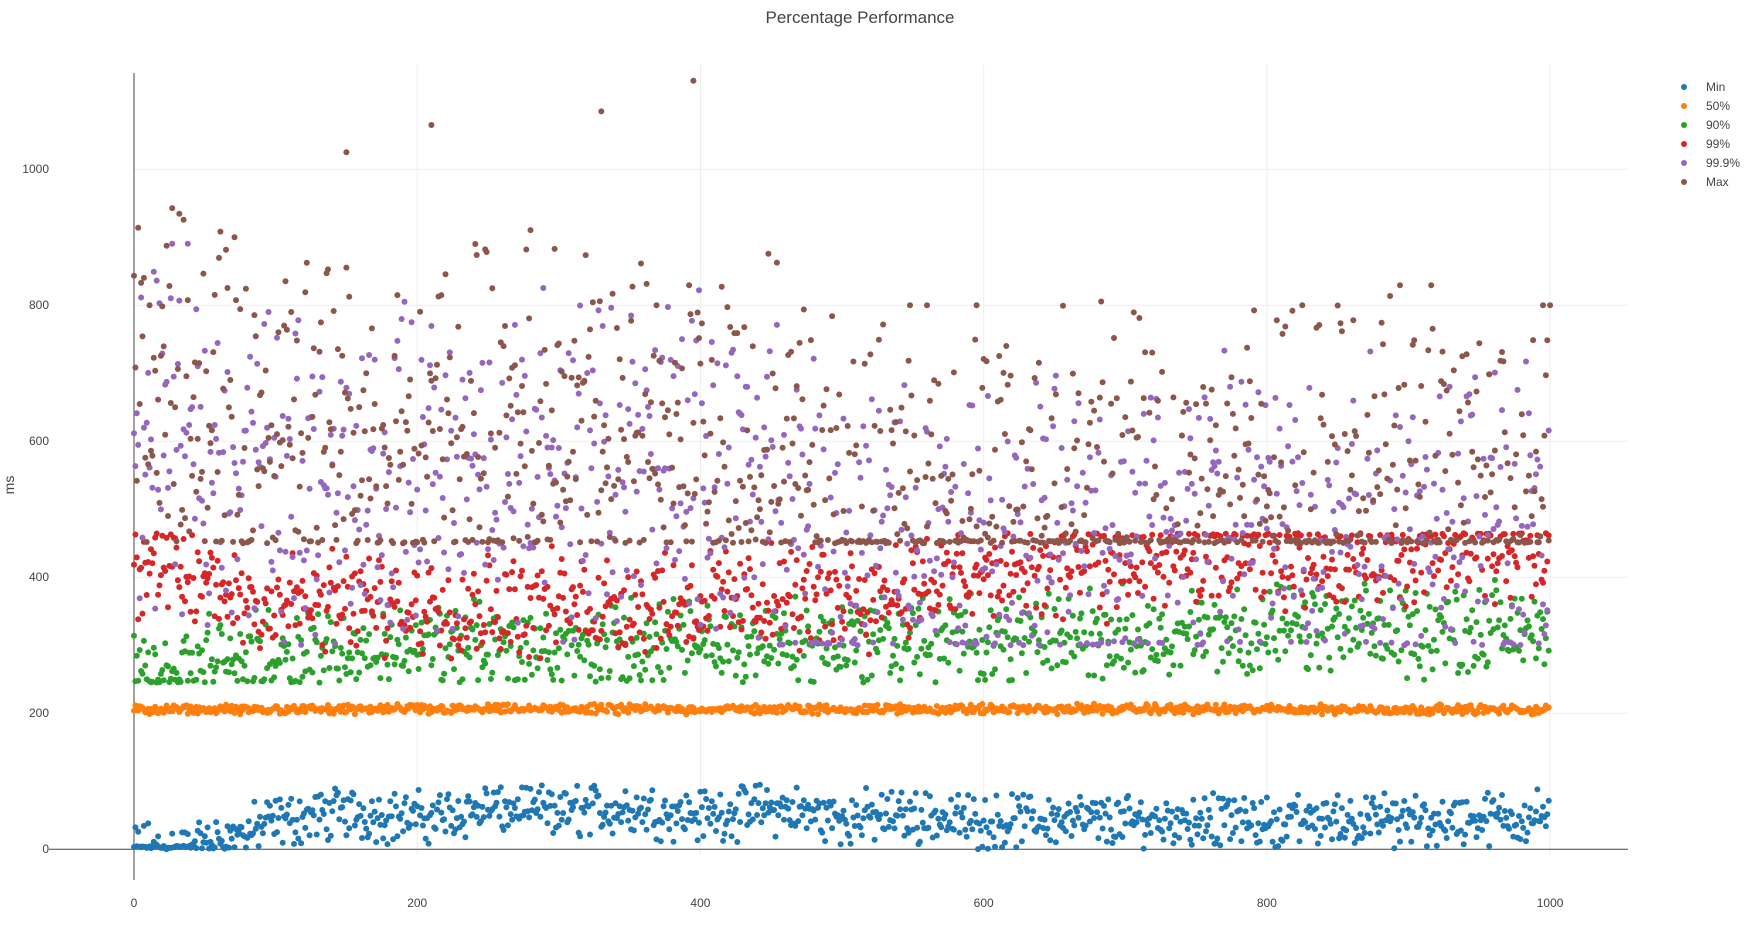  What do you see at coordinates (700, 903) in the screenshot?
I see `x-tick-label: 400` at bounding box center [700, 903].